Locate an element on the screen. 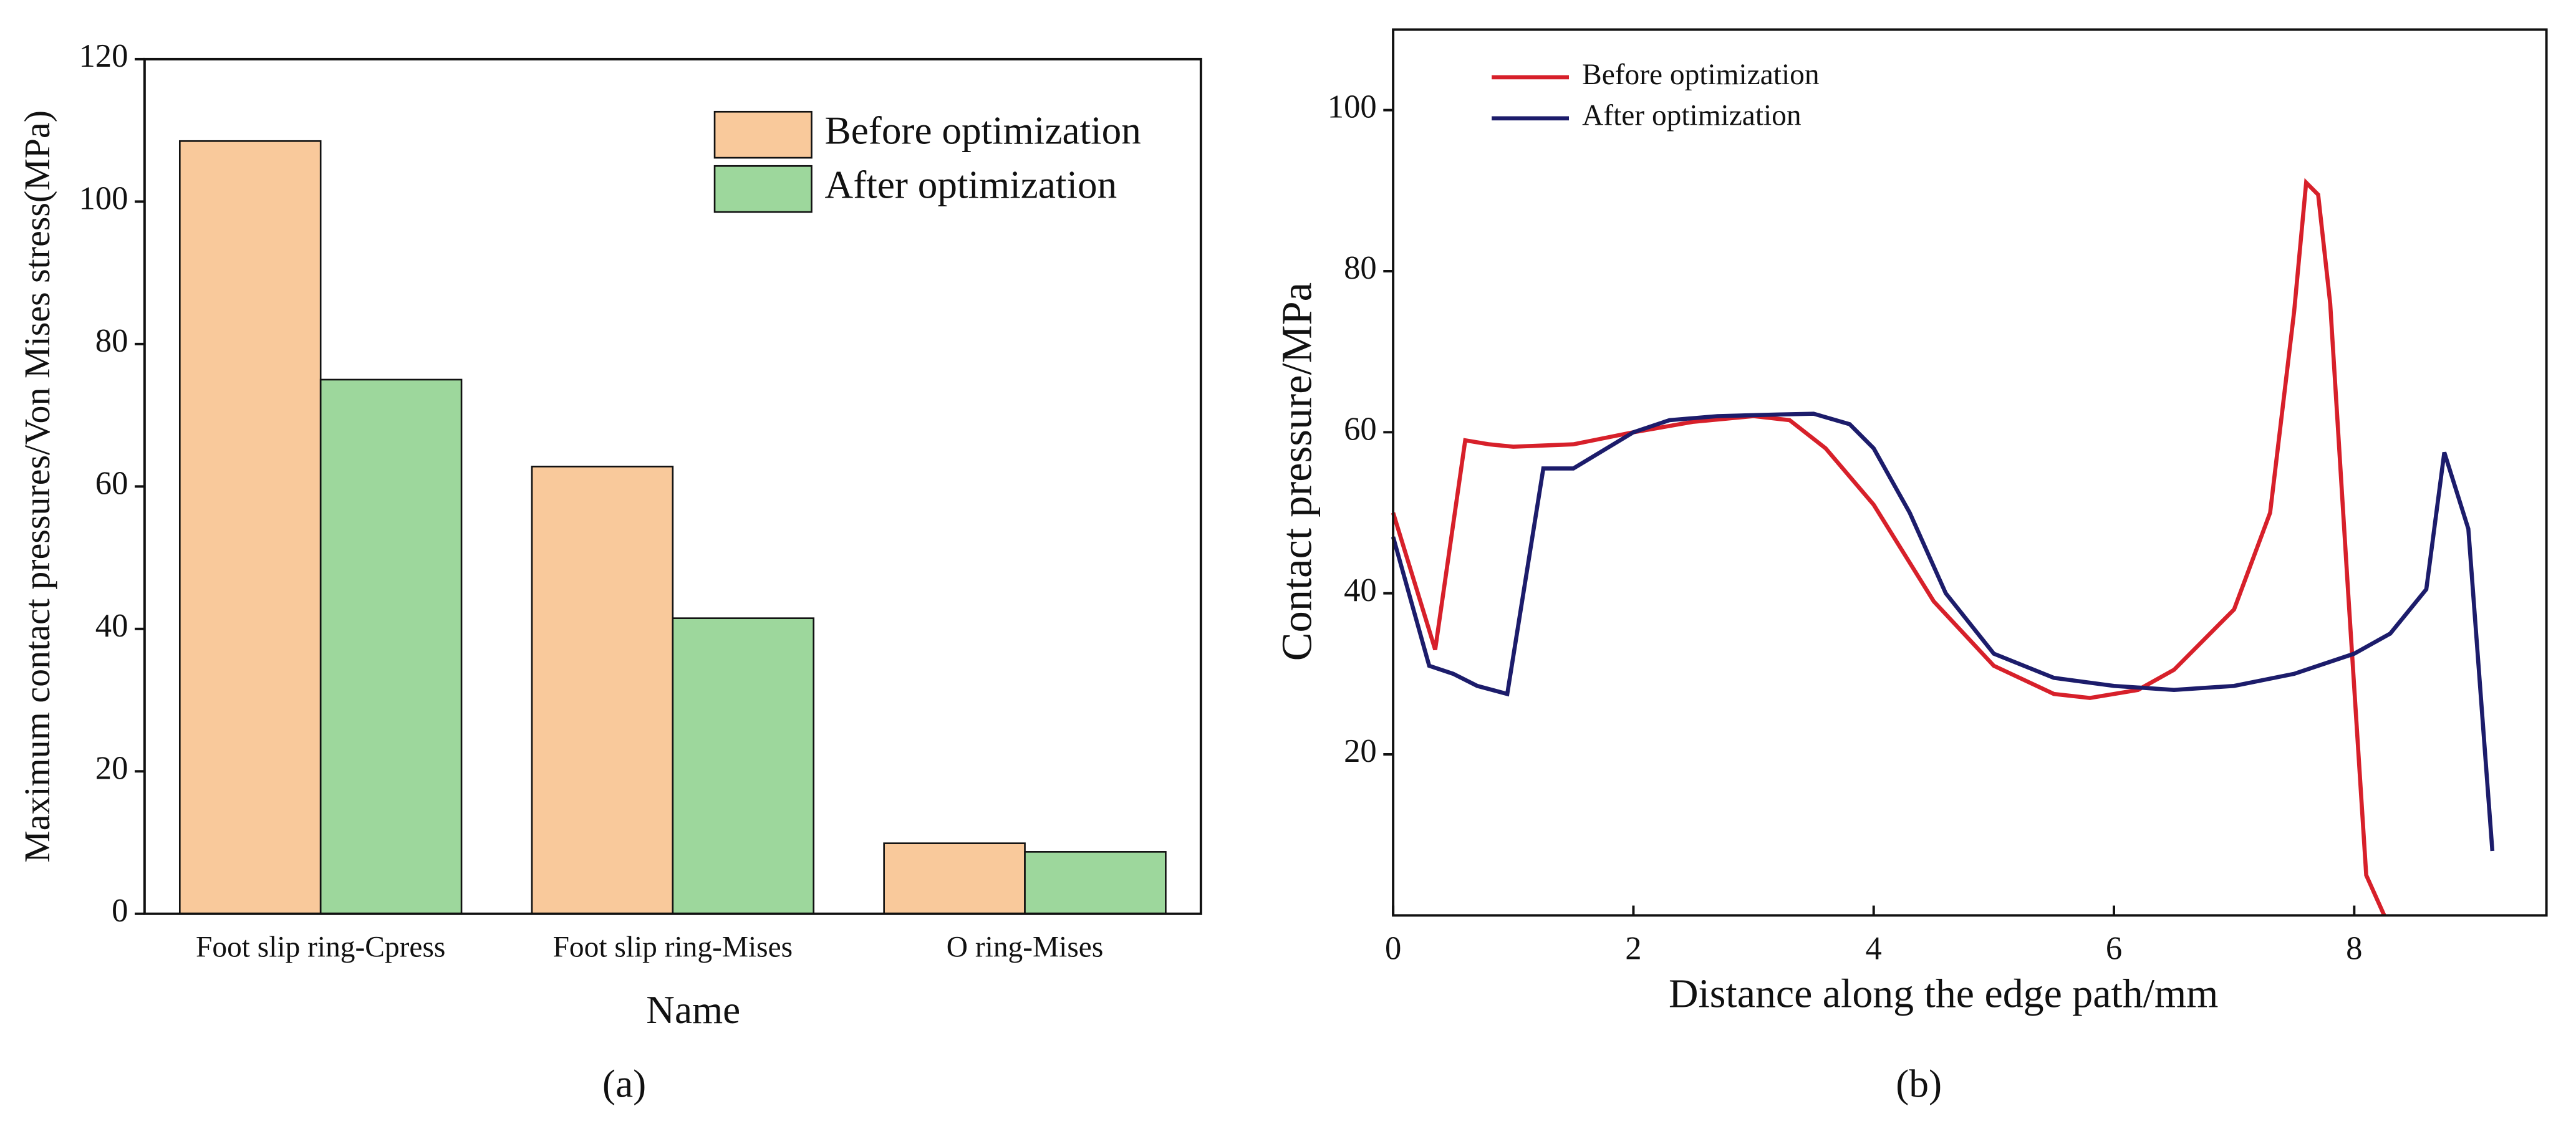 This screenshot has width=2576, height=1134. x-tick-label: Foot slip ring-Cpress is located at coordinates (320, 947).